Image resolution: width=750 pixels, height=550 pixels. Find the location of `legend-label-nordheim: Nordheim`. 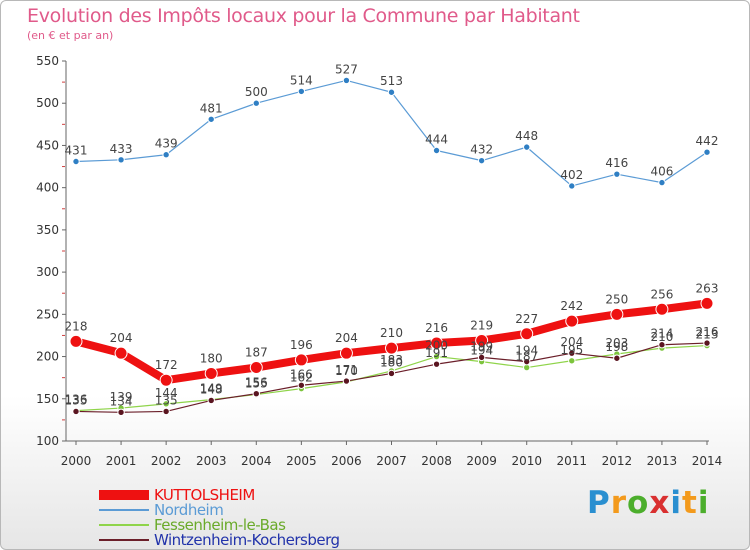

legend-label-nordheim: Nordheim is located at coordinates (189, 510).